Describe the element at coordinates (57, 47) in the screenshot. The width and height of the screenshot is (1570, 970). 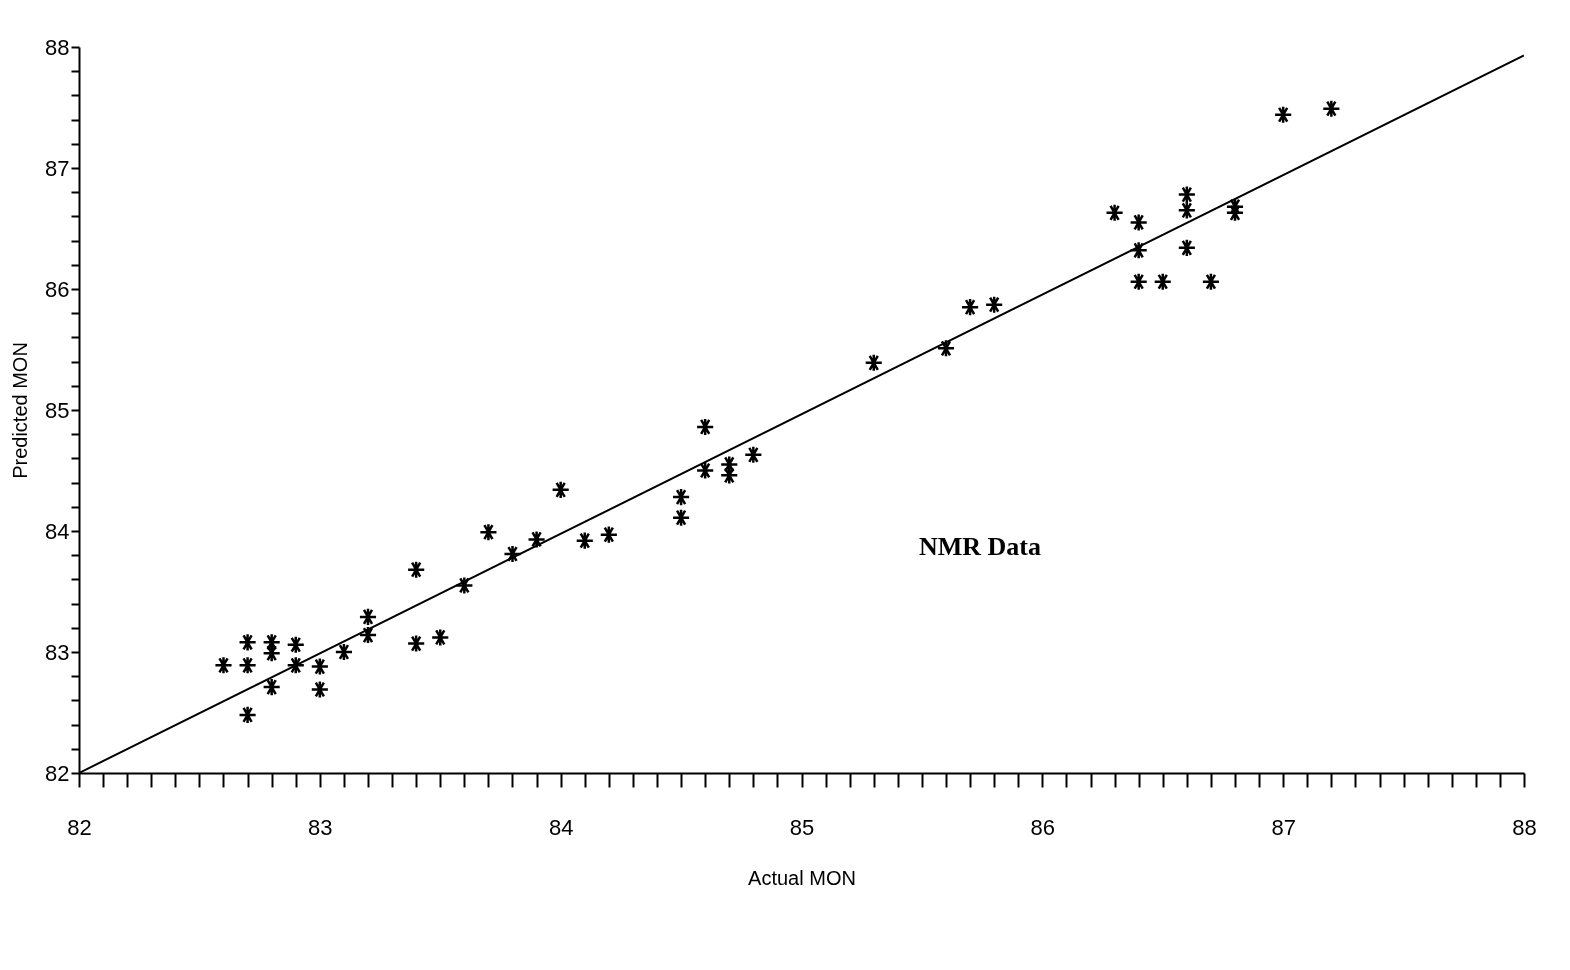
I see `y-tick-label: 88` at that location.